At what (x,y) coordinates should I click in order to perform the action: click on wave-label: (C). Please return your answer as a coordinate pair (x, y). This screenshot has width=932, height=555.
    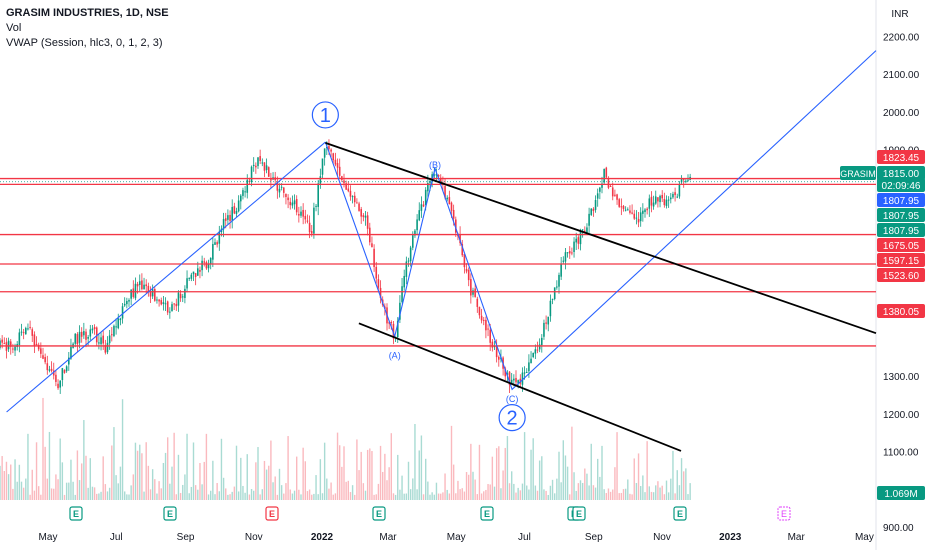
    Looking at the image, I should click on (512, 399).